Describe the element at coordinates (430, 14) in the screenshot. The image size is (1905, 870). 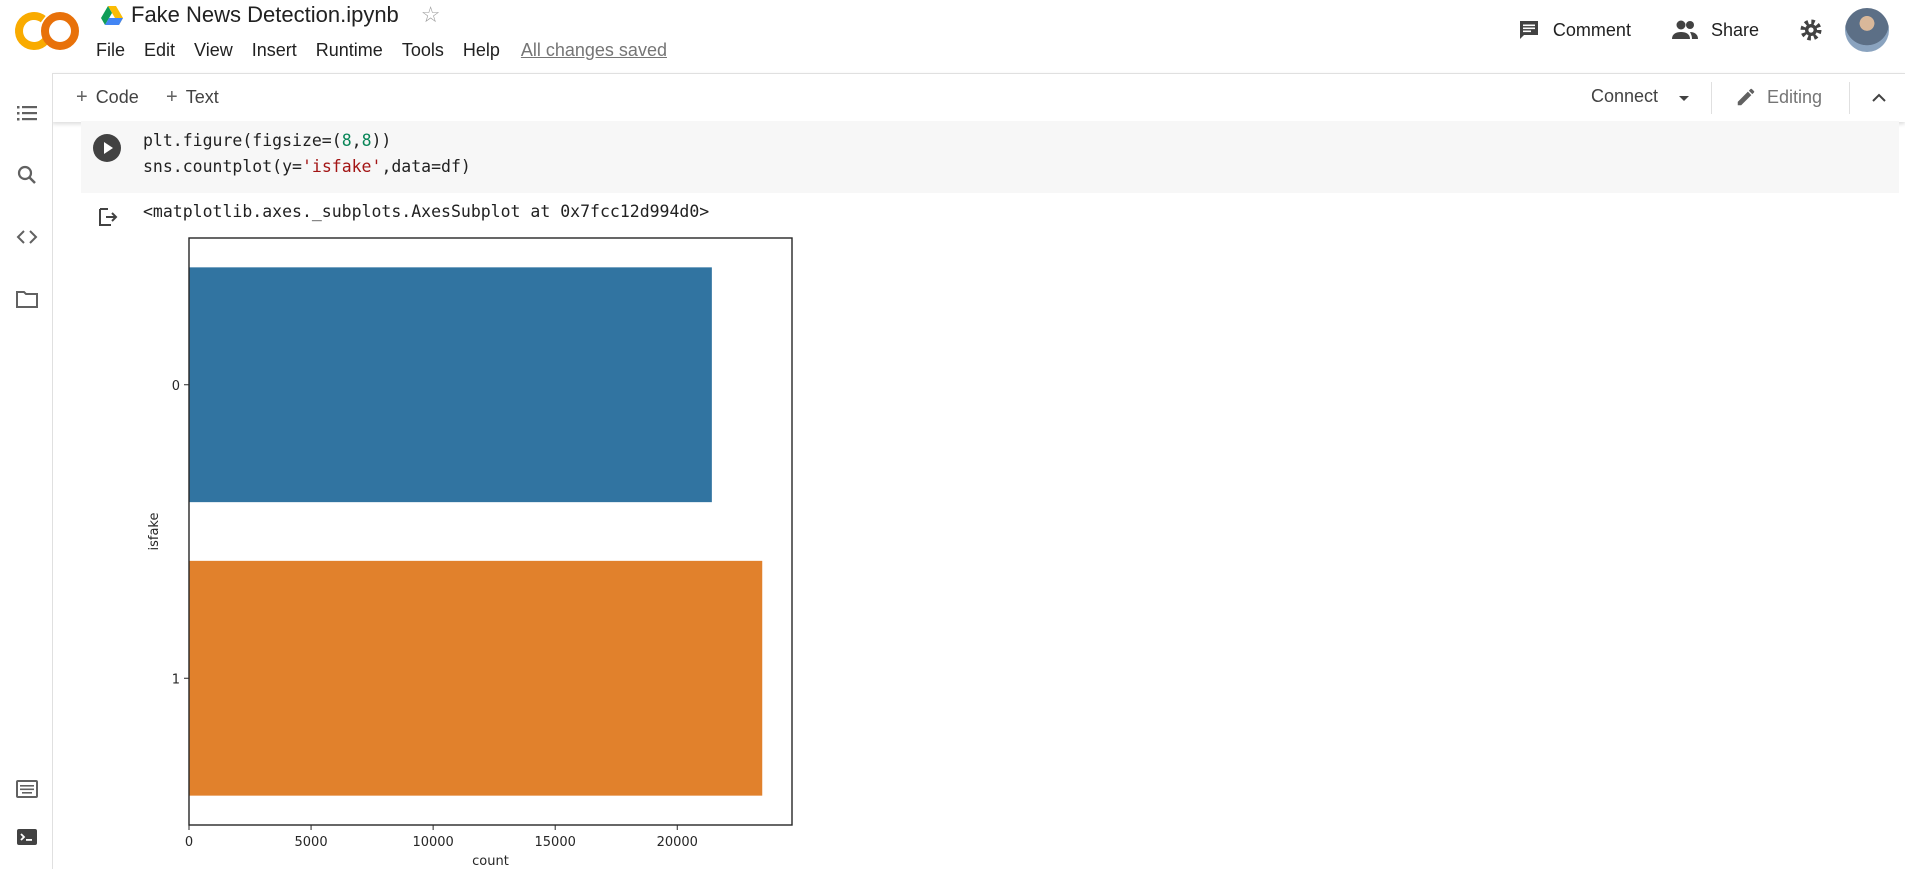
I see `star-icon: ☆` at that location.